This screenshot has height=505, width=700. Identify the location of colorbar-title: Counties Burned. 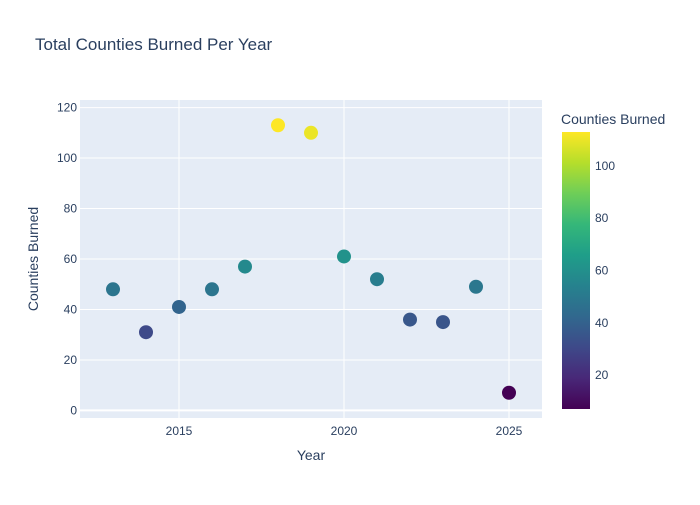
(613, 119).